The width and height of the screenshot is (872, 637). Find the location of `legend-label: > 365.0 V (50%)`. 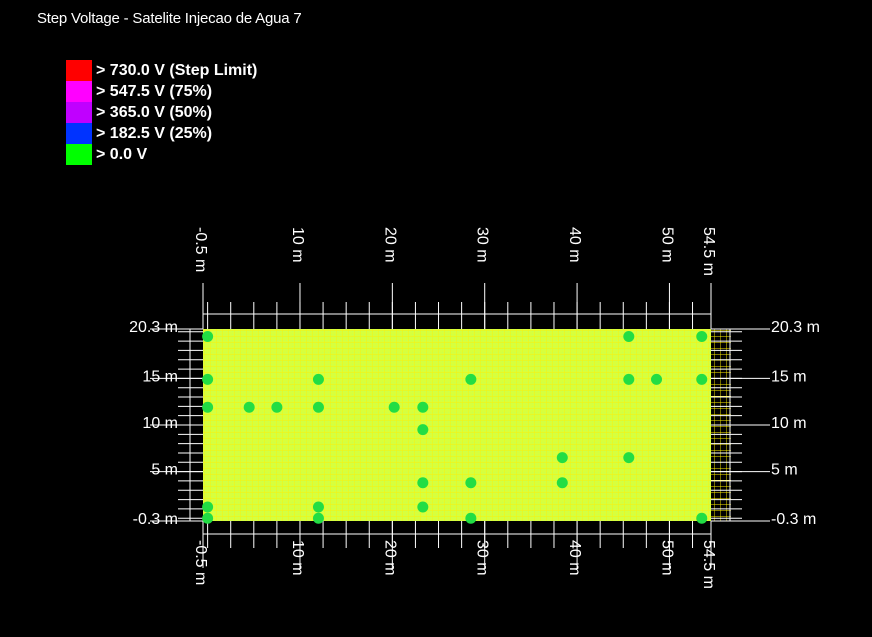

legend-label: > 365.0 V (50%) is located at coordinates (154, 112).